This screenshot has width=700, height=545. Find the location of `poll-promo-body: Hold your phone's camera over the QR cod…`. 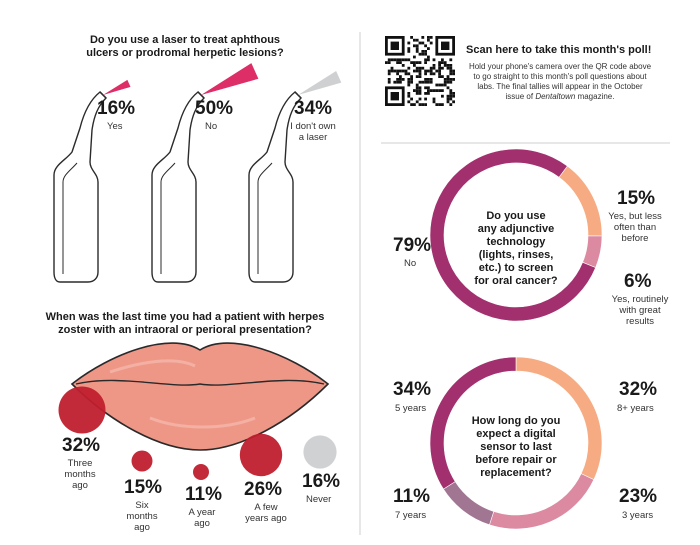

poll-promo-body: Hold your phone's camera over the QR cod… is located at coordinates (560, 81).